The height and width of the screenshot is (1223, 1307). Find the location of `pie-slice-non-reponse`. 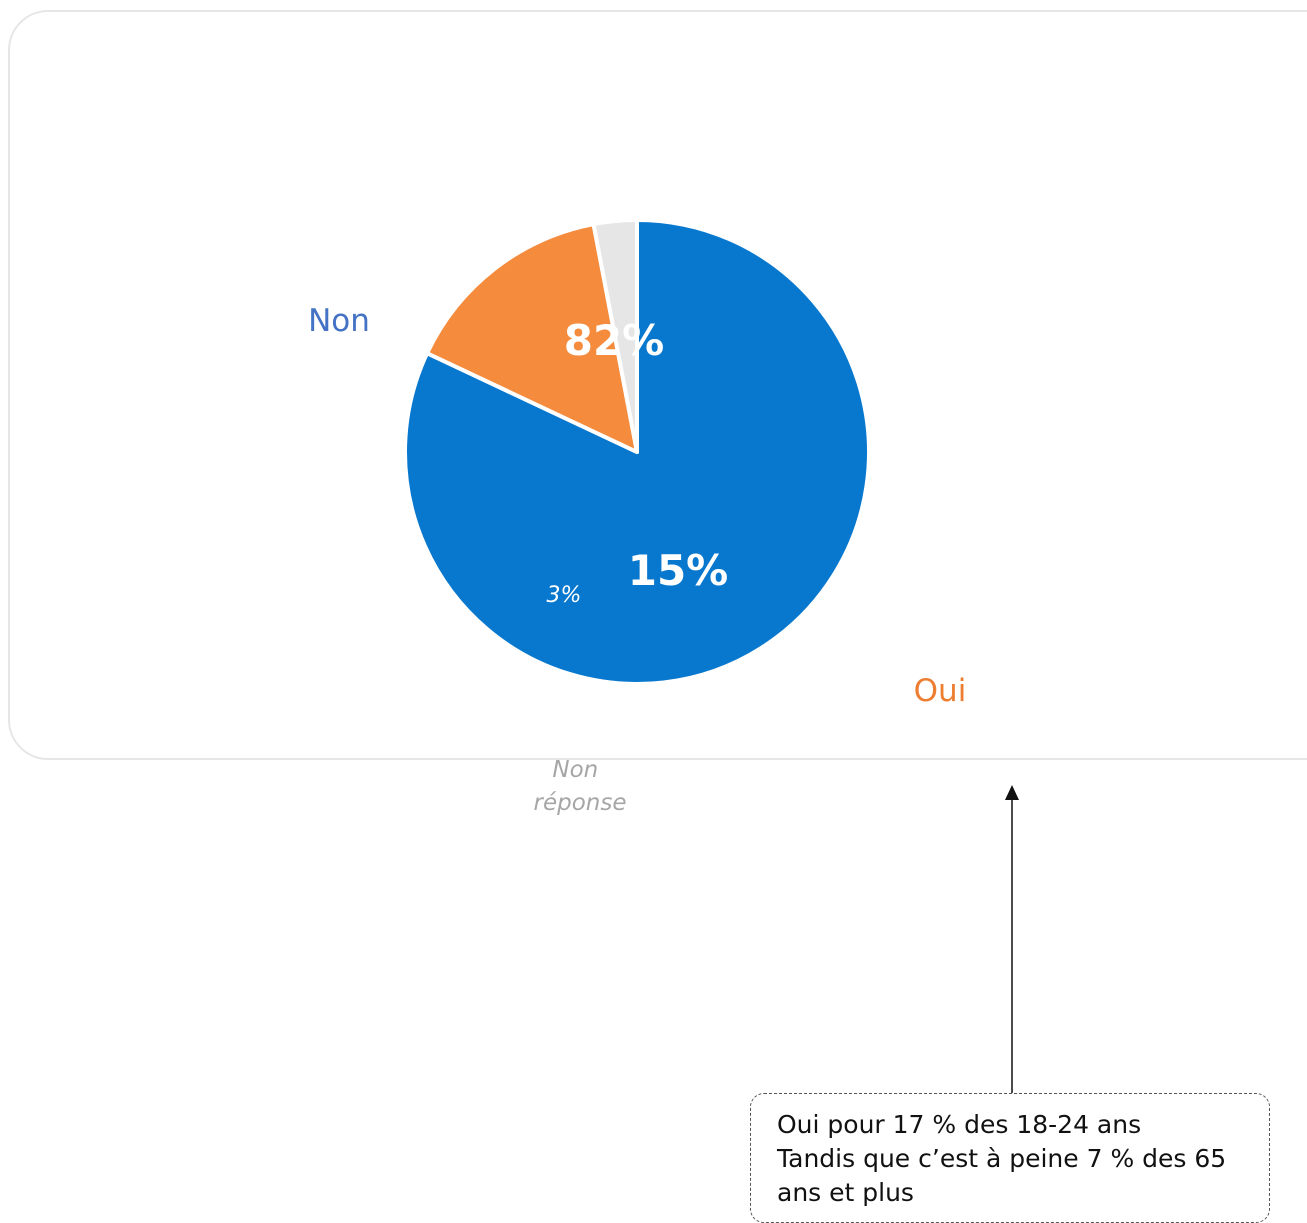

pie-slice-non-reponse is located at coordinates (615, 336).